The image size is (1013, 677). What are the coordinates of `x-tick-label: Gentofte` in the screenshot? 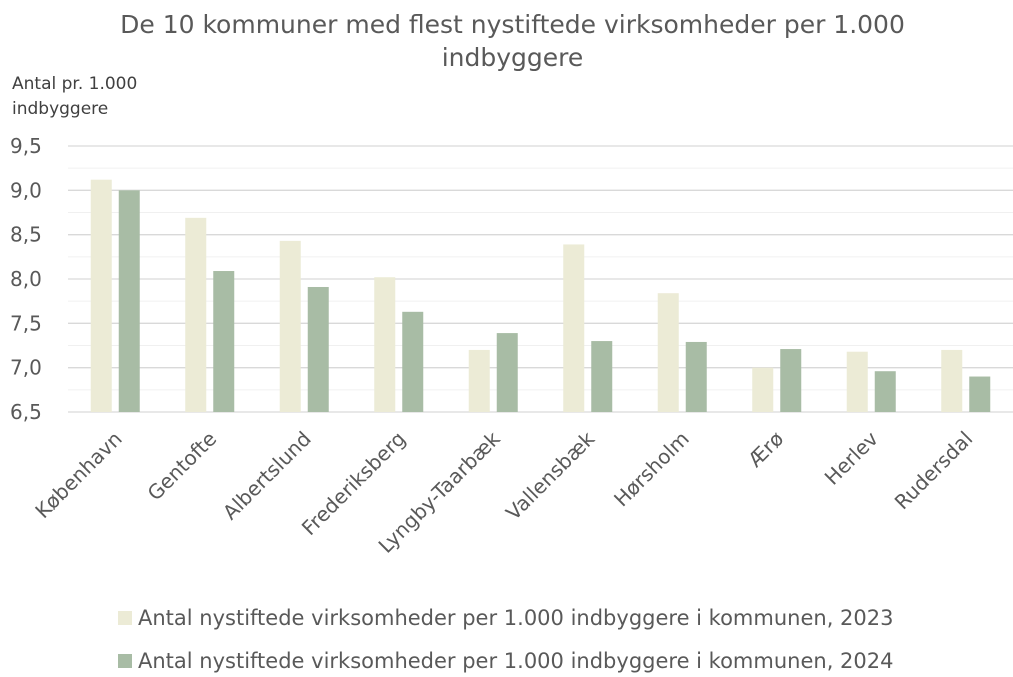 It's located at (182, 466).